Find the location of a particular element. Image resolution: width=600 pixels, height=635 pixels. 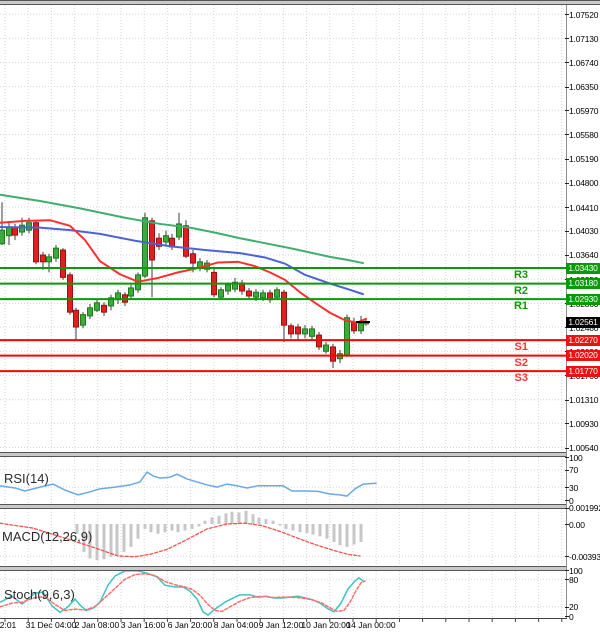

macd-label: MACD(12,26,9) is located at coordinates (47, 536).